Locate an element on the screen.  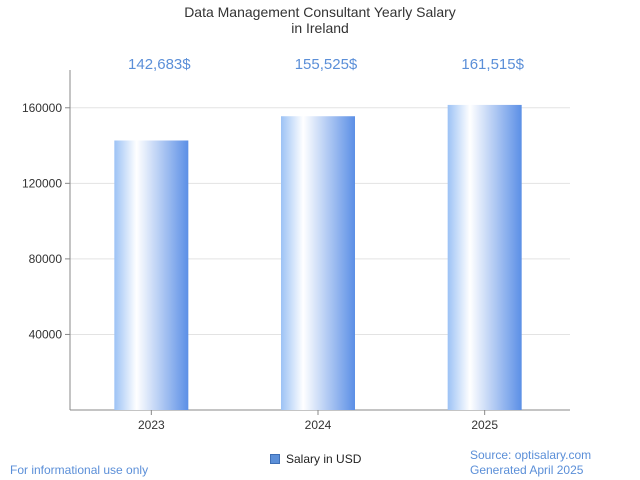
y-tick-label: 120000 is located at coordinates (42, 183).